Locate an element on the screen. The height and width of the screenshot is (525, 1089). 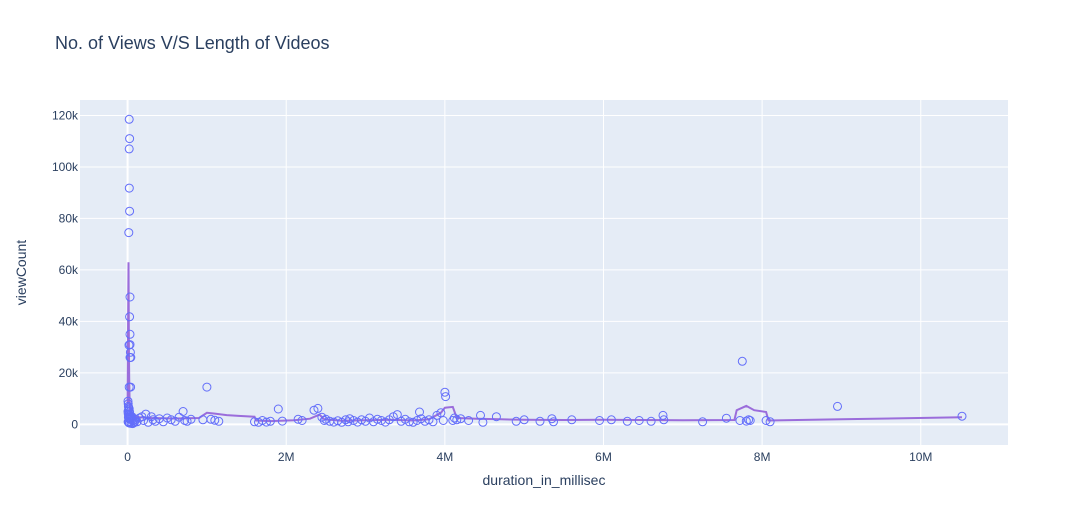
y-tick-label: 20k is located at coordinates (69, 373).